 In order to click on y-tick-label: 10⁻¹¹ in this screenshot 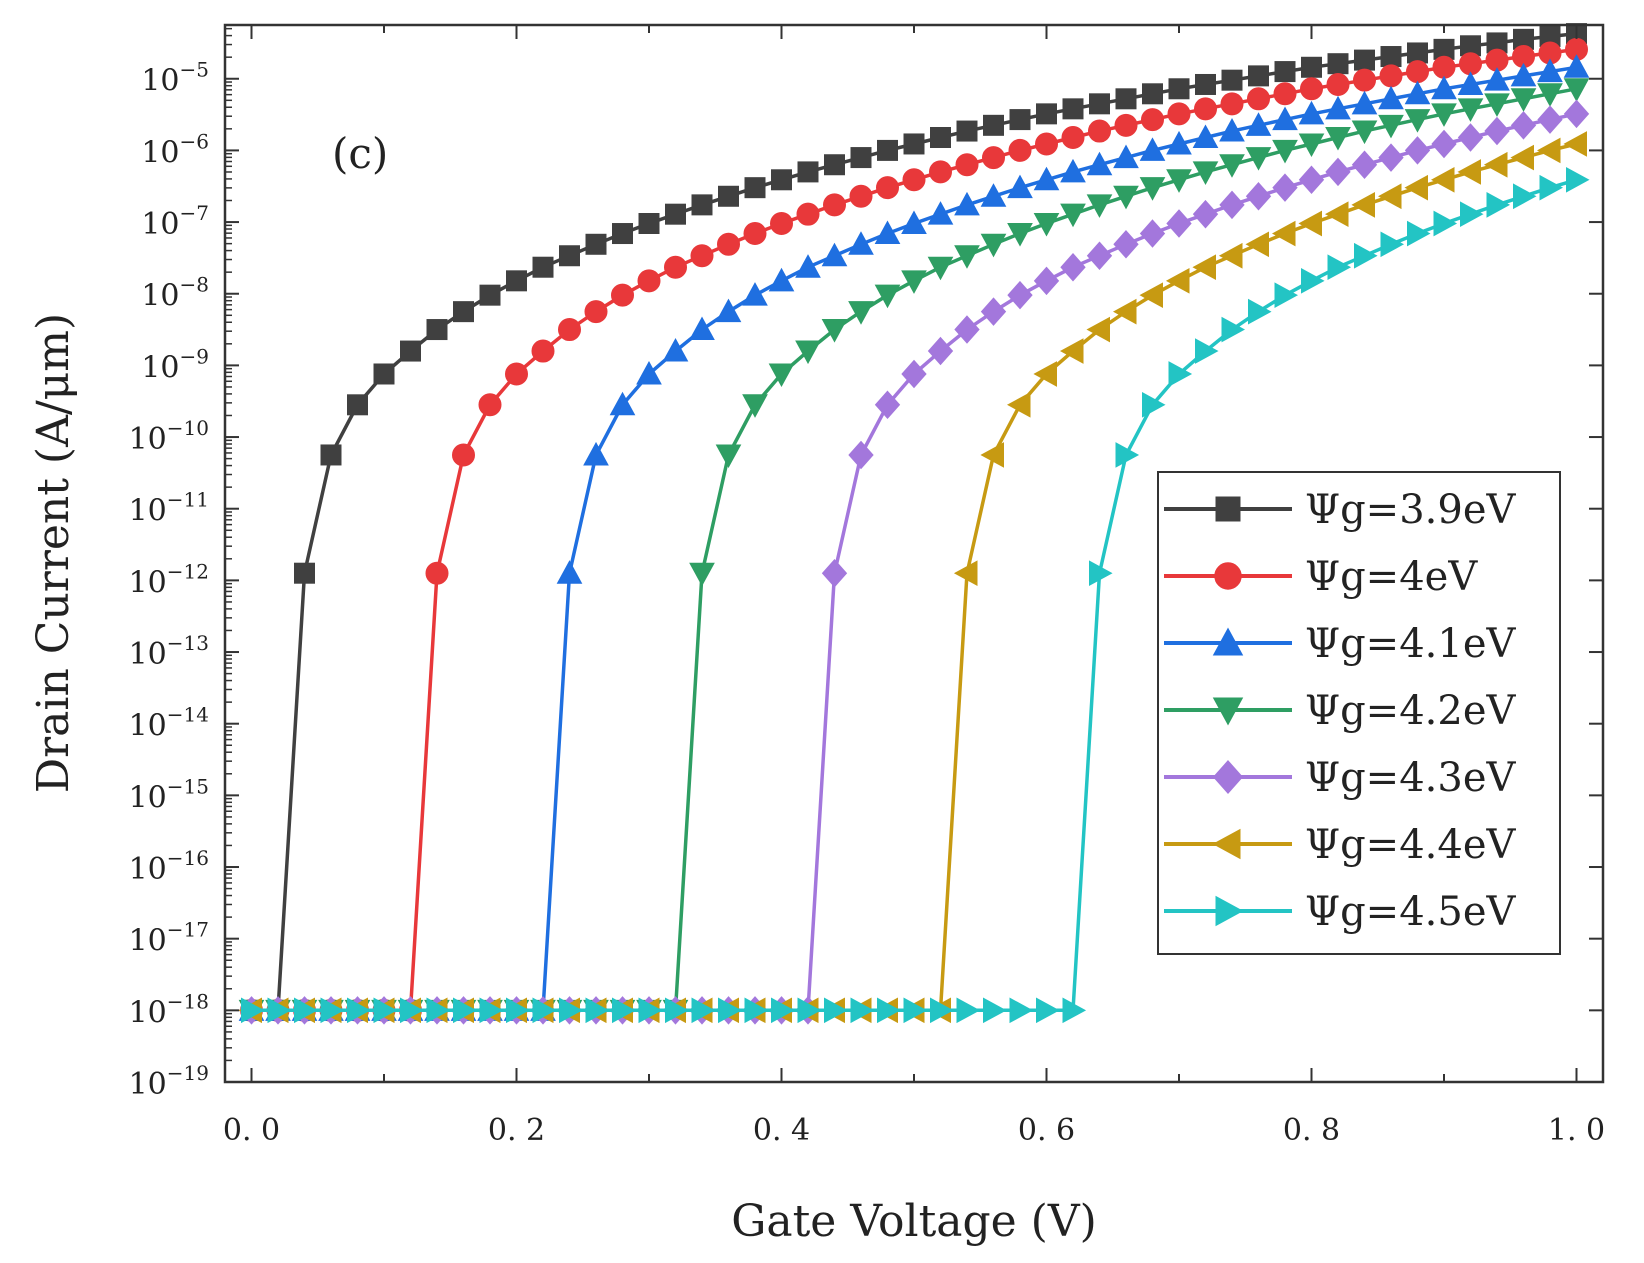, I will do `click(169, 508)`.